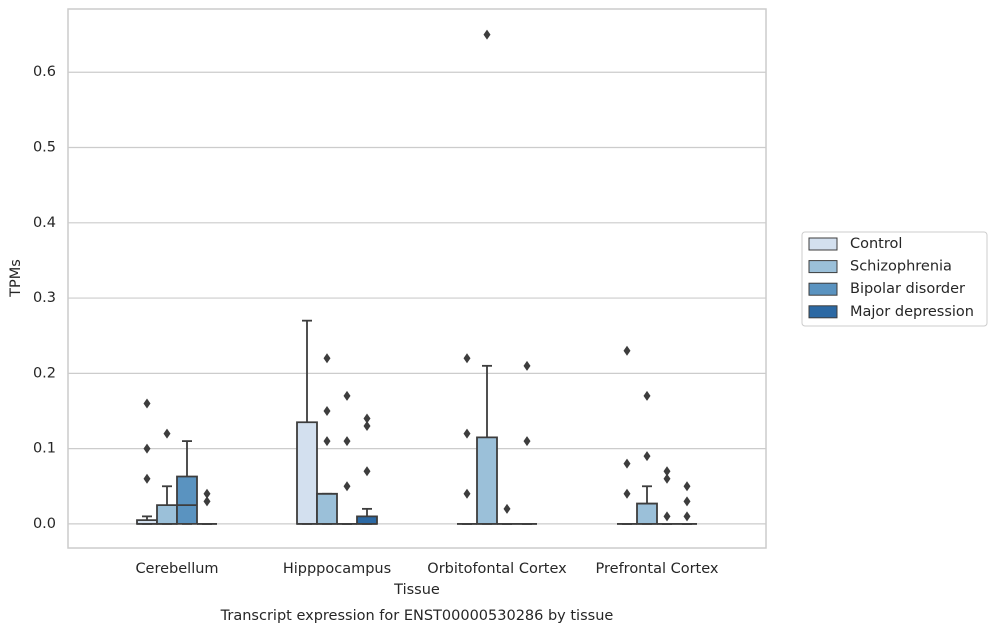  I want to click on legend-box, so click(894, 279).